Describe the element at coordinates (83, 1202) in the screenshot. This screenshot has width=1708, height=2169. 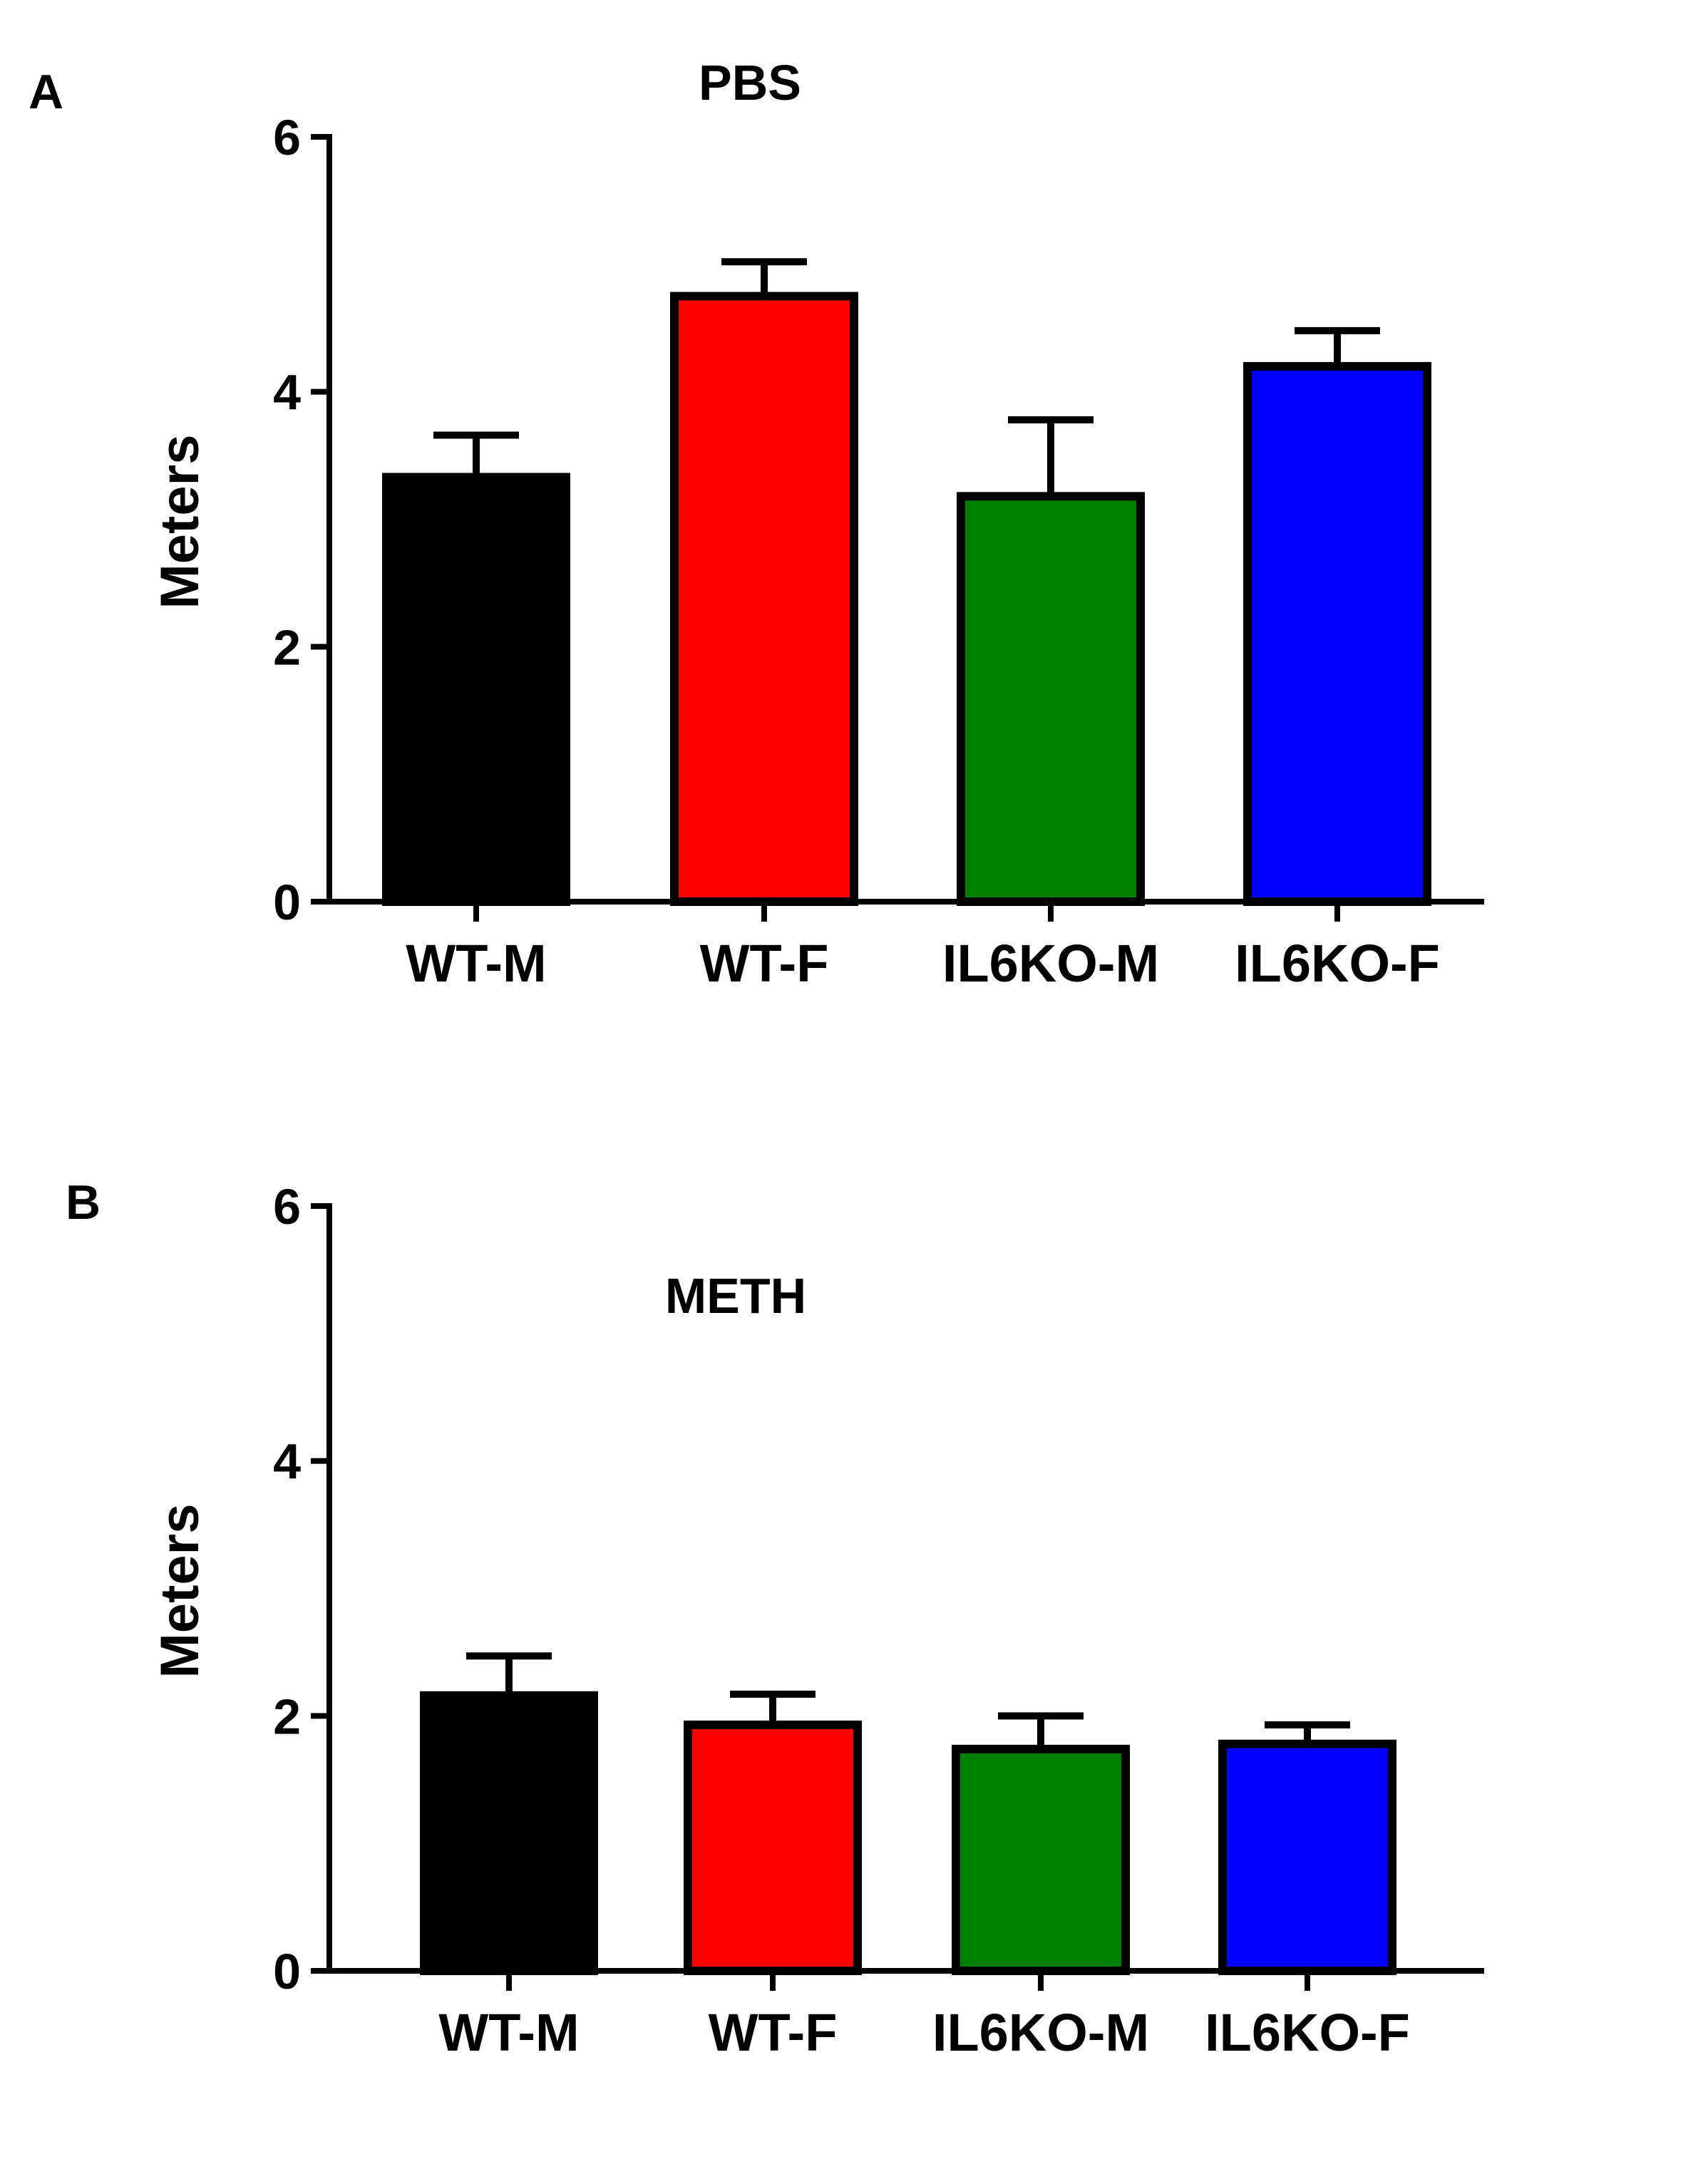
I see `panel-letter: B` at that location.